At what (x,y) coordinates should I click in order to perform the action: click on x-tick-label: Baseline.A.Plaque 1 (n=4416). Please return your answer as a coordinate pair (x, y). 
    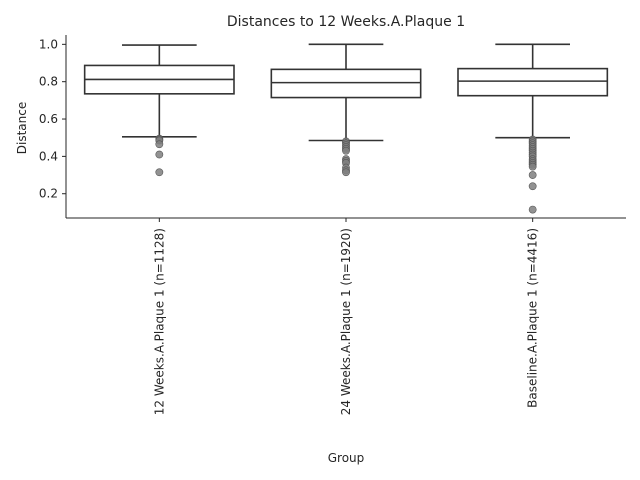
    Looking at the image, I should click on (533, 318).